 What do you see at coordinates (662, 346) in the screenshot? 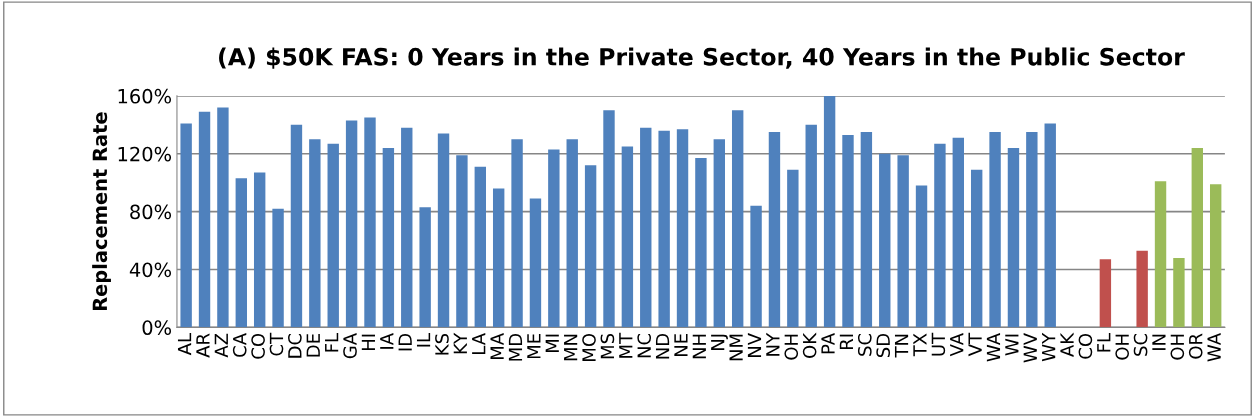
I see `x-tick-label: ND` at bounding box center [662, 346].